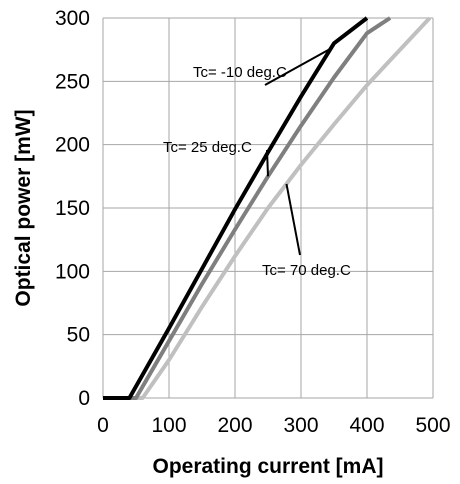  What do you see at coordinates (78, 335) in the screenshot?
I see `y-tick-label: 50` at bounding box center [78, 335].